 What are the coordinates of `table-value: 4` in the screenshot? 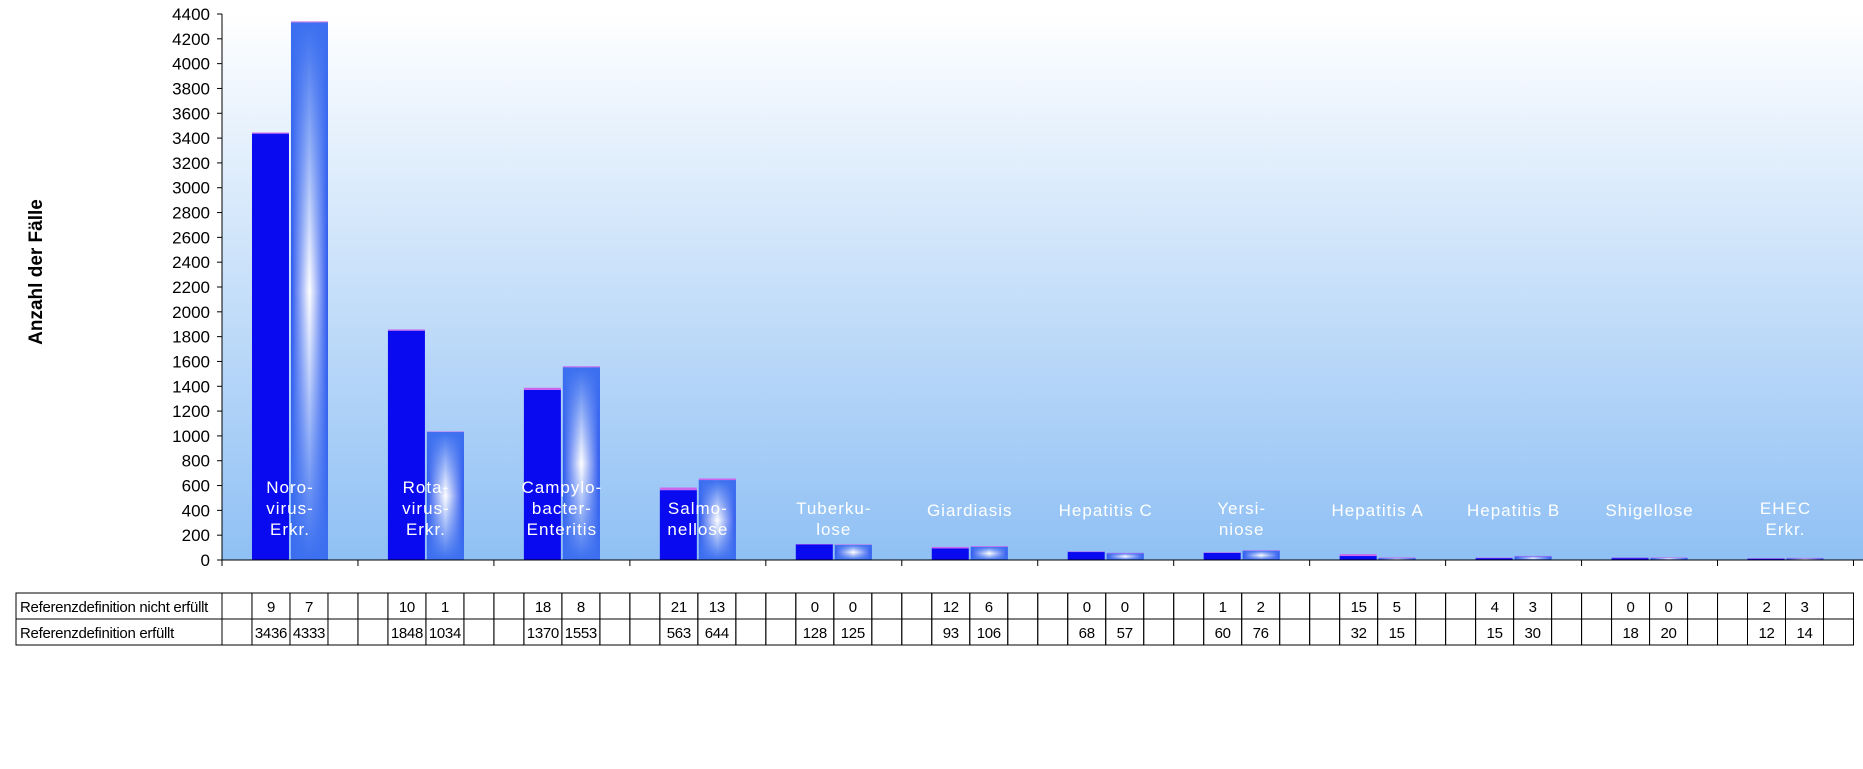 It's located at (1495, 607).